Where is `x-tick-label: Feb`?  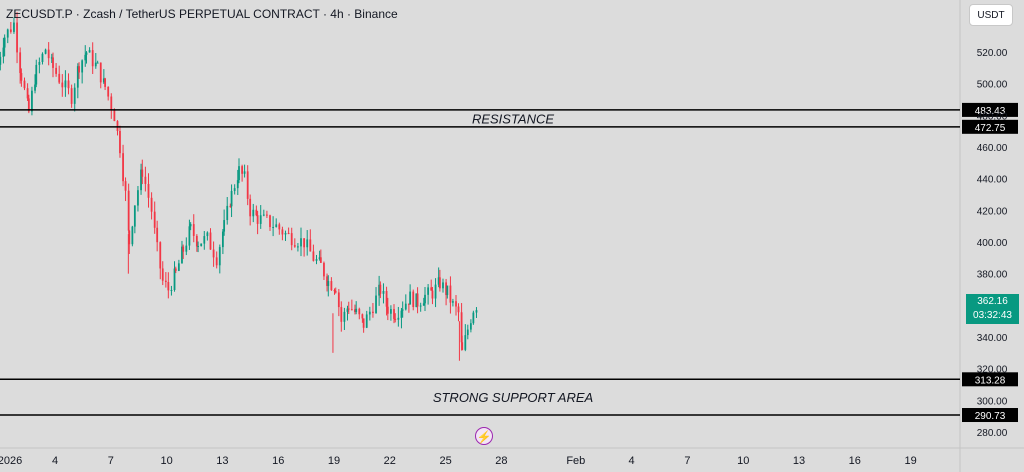
x-tick-label: Feb is located at coordinates (575, 461).